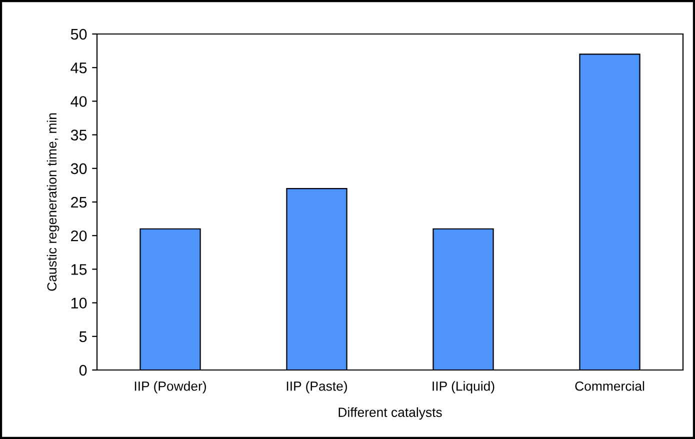 This screenshot has height=439, width=695. Describe the element at coordinates (79, 269) in the screenshot. I see `y-tick-label: 15` at that location.